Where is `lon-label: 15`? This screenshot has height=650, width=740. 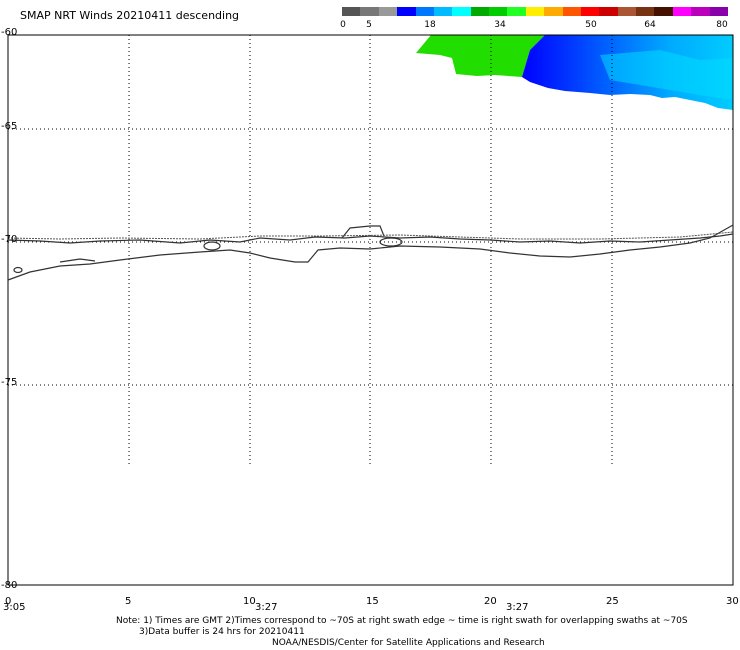 lon-label: 15 is located at coordinates (372, 601).